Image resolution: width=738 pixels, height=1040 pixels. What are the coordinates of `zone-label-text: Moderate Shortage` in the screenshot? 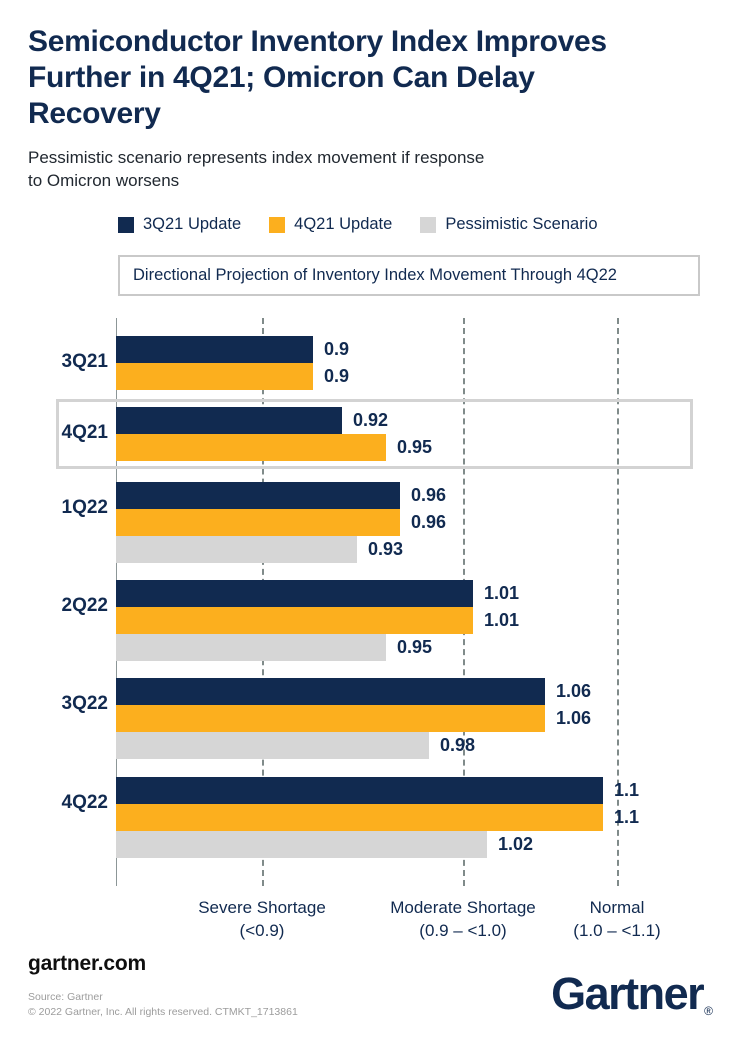 It's located at (463, 907).